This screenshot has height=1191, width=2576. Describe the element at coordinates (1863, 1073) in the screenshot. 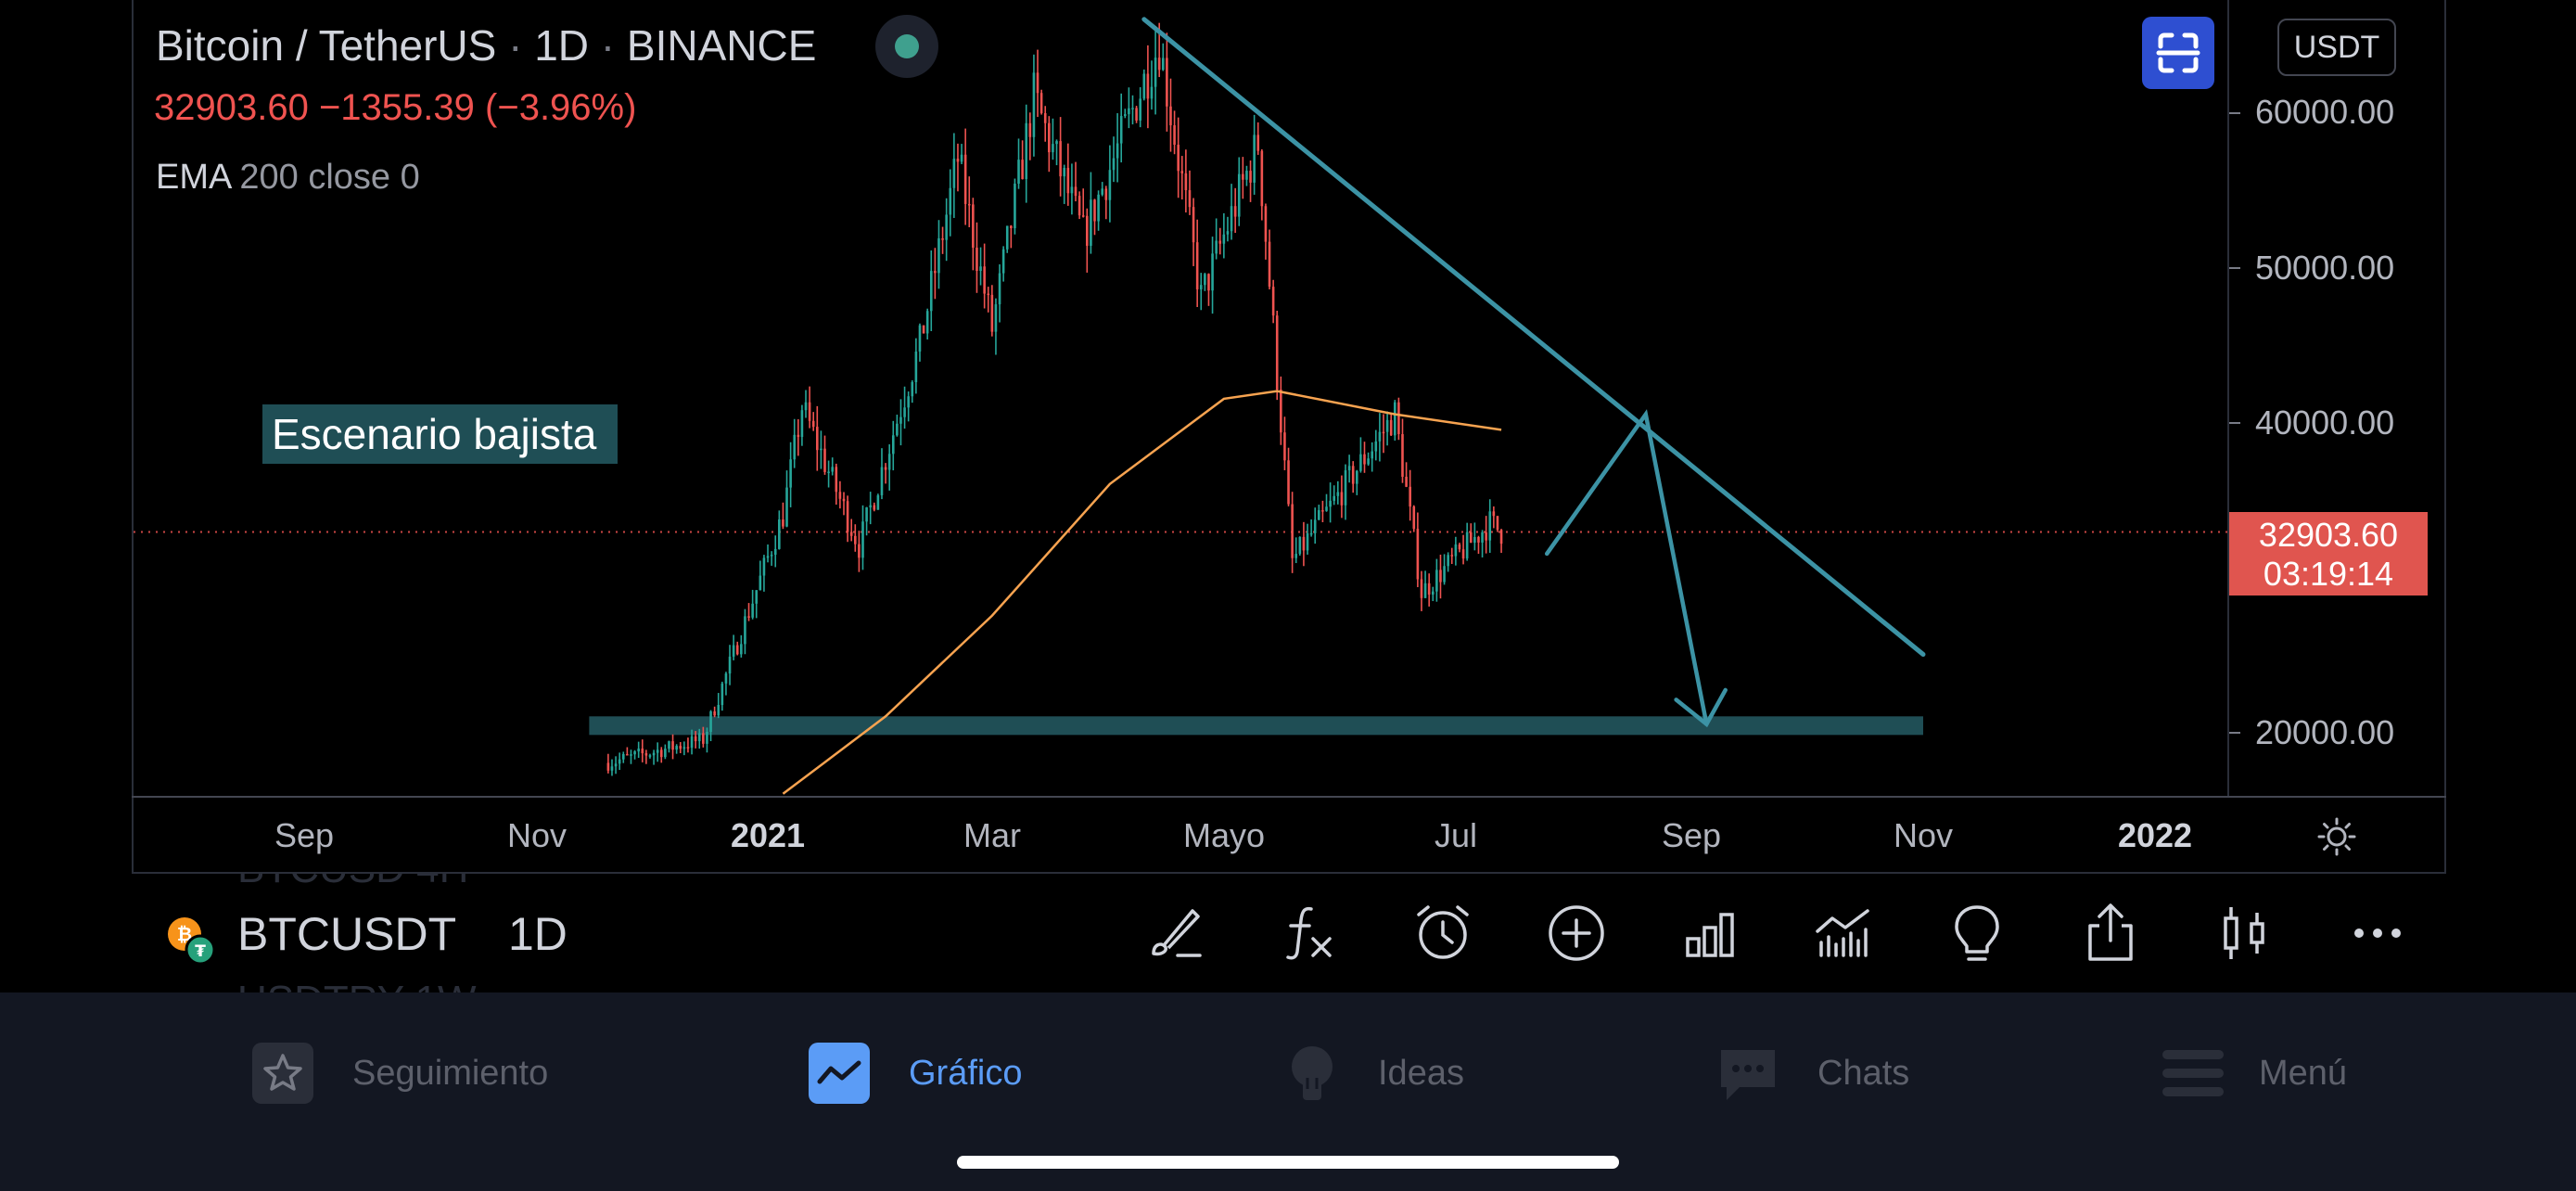

I see `tab-label: Chats` at that location.